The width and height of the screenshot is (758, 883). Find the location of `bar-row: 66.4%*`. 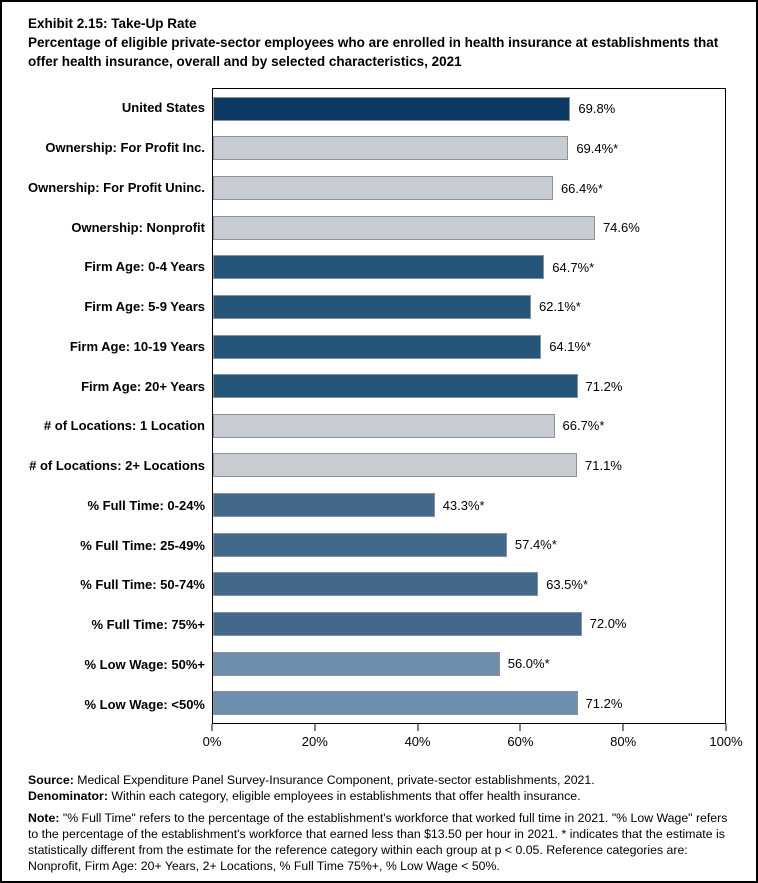

bar-row: 66.4%* is located at coordinates (469, 188).